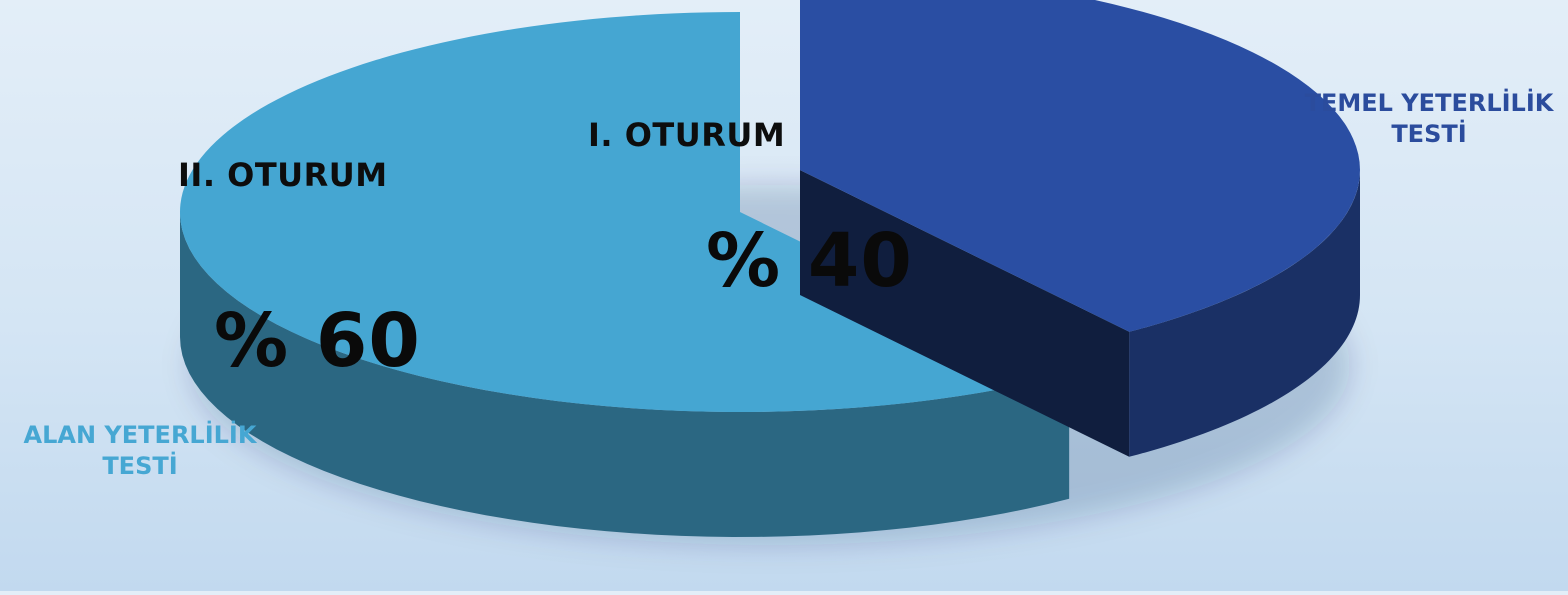 This screenshot has height=595, width=1568. Describe the element at coordinates (317, 341) in the screenshot. I see `value-label-2: % 60` at that location.